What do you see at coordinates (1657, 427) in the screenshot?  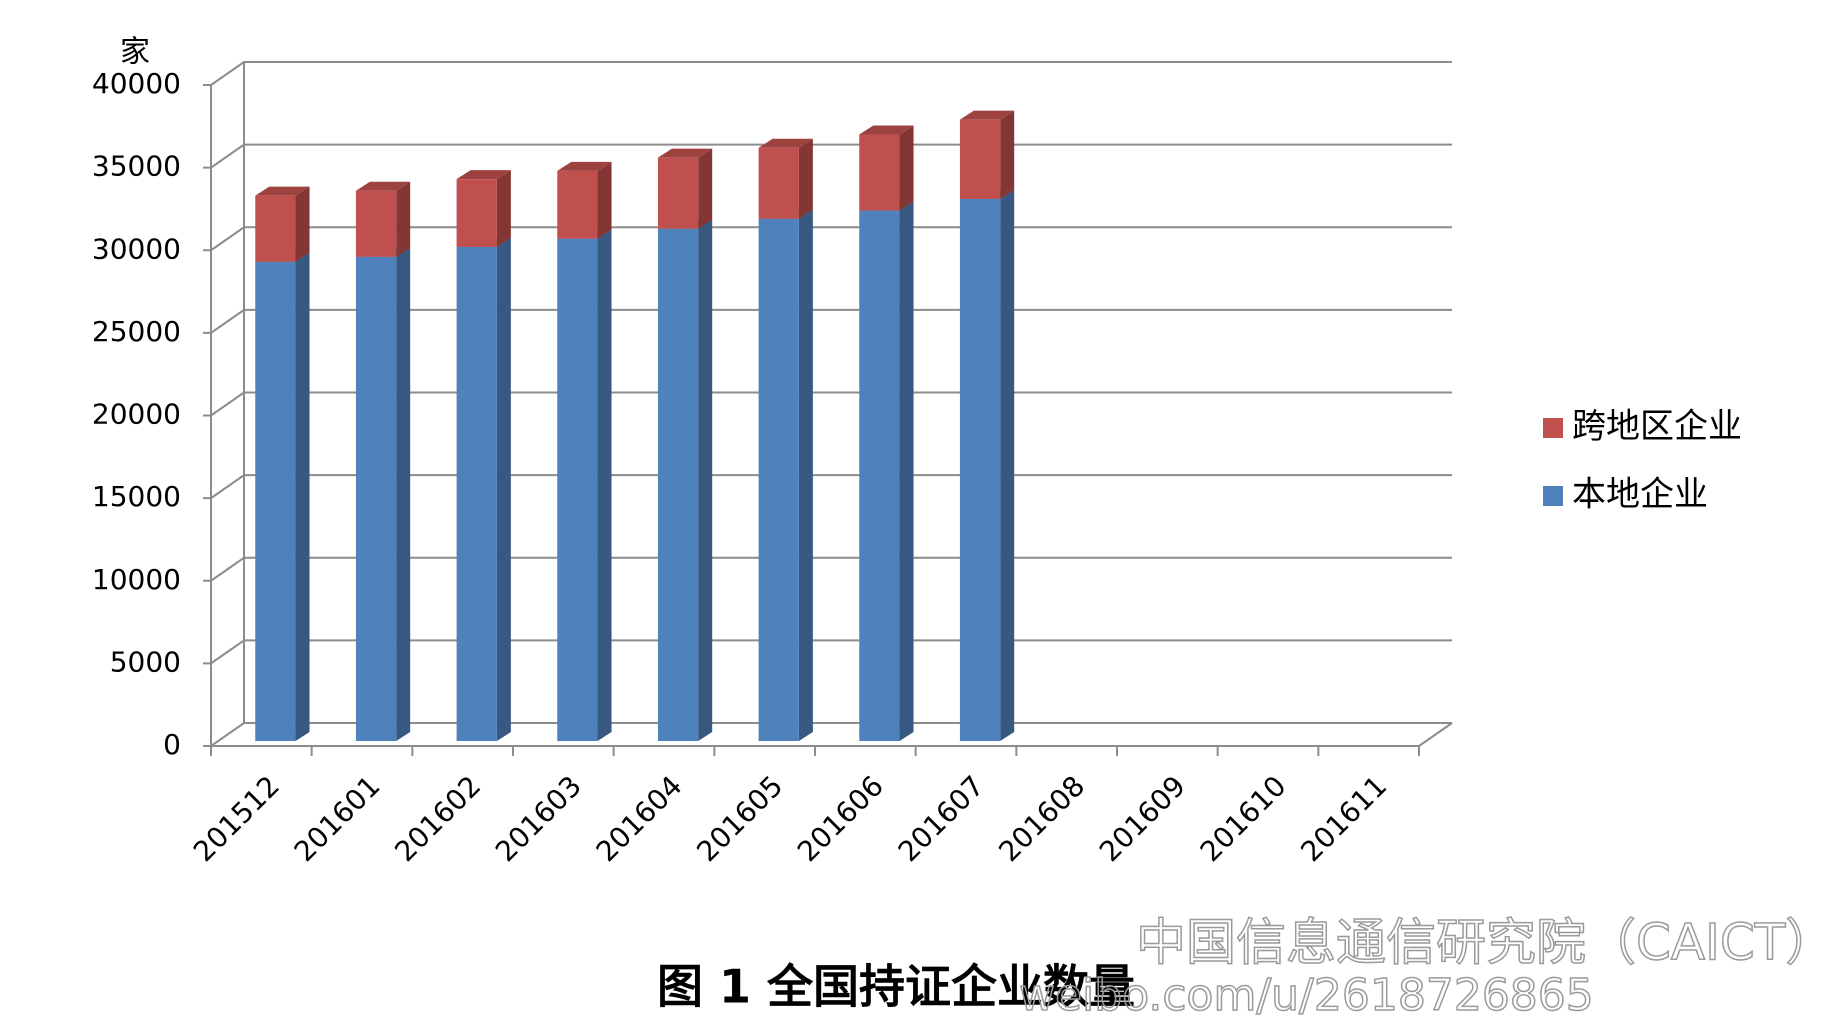 I see `legend-label: 跨地区企业` at bounding box center [1657, 427].